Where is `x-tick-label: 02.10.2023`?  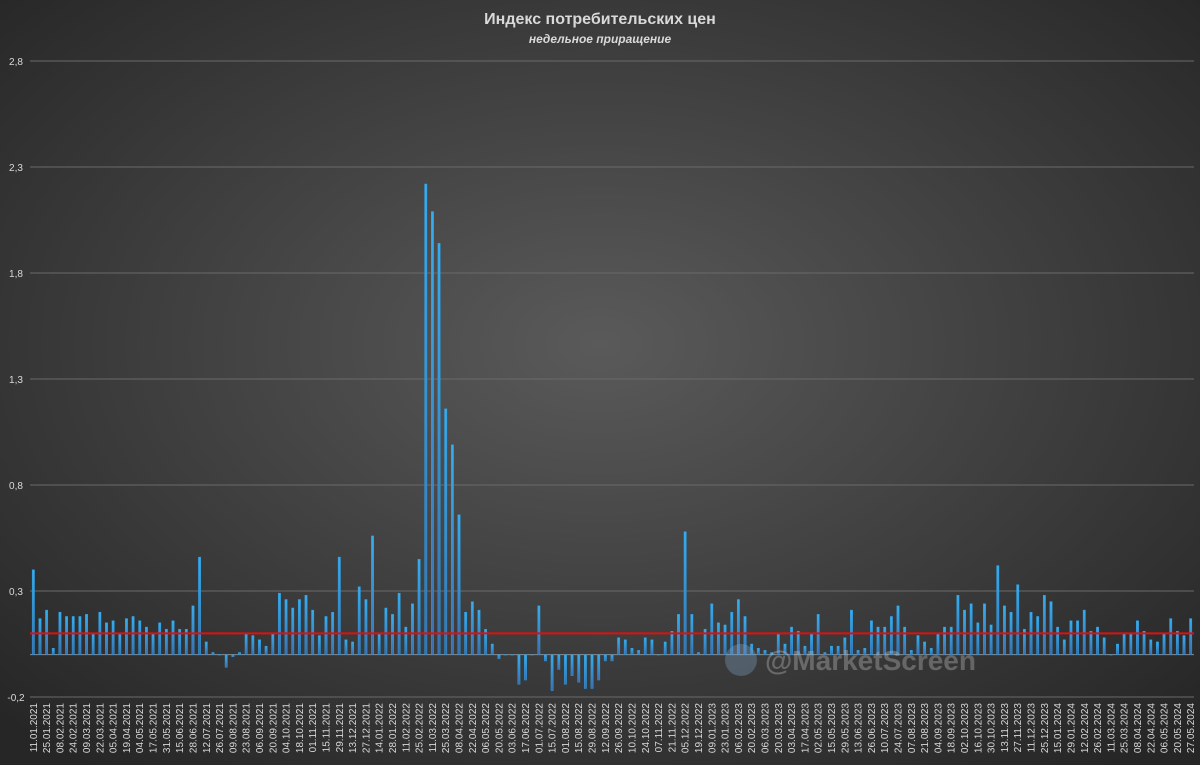 x-tick-label: 02.10.2023 is located at coordinates (965, 728).